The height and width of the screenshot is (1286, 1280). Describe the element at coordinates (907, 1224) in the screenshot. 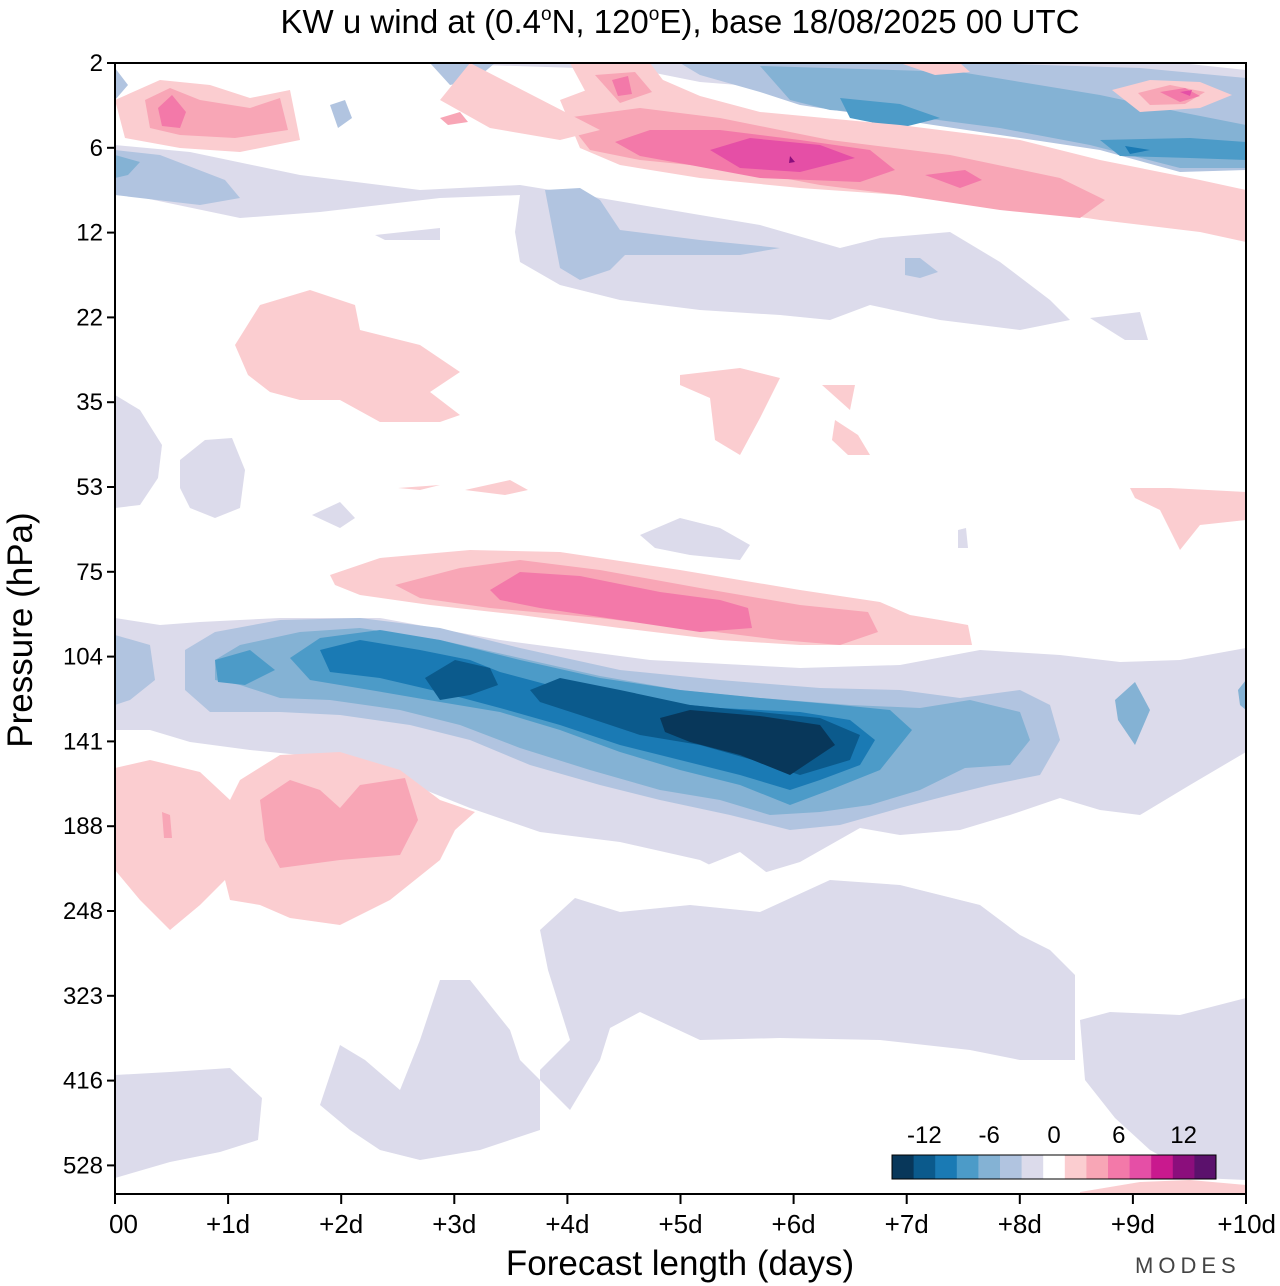

I see `x-tick-label: +7d` at that location.